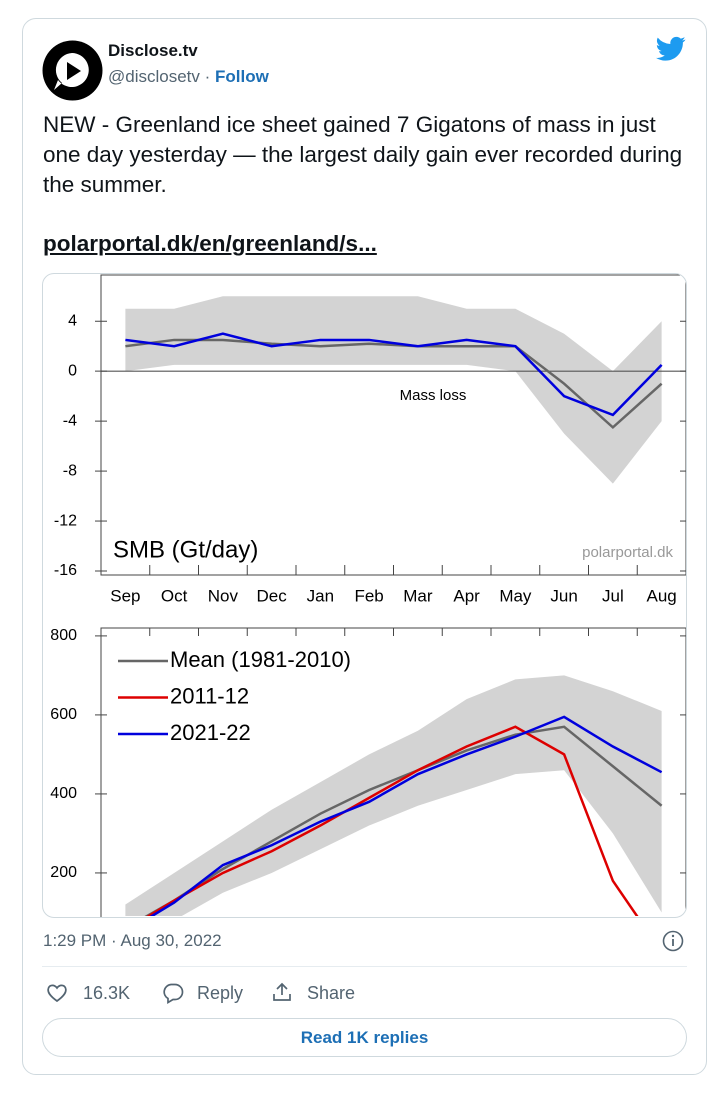 This screenshot has height=1094, width=724. Describe the element at coordinates (63, 714) in the screenshot. I see `y-tick-label: 600` at that location.